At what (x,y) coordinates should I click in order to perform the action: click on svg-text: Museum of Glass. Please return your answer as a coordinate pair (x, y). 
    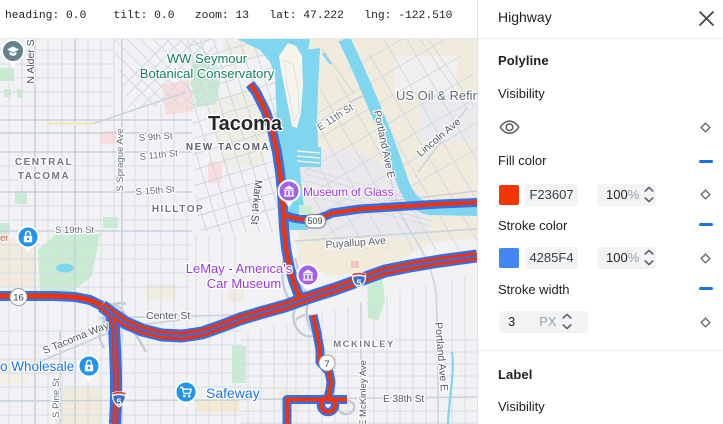
    Looking at the image, I should click on (348, 192).